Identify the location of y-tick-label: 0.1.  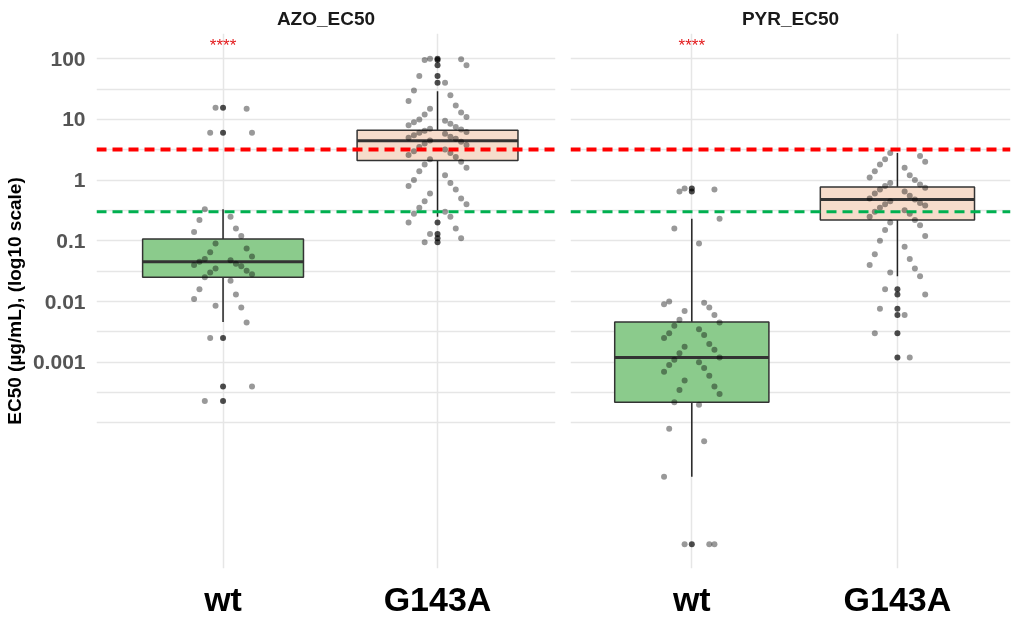
(71, 240).